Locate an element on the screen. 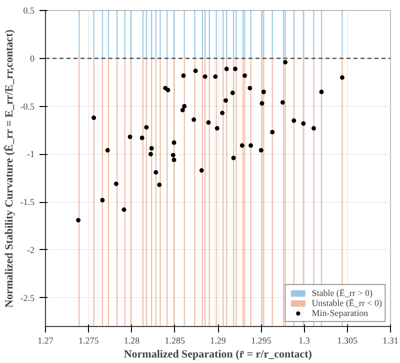  y-tick-label: 0 is located at coordinates (32, 58).